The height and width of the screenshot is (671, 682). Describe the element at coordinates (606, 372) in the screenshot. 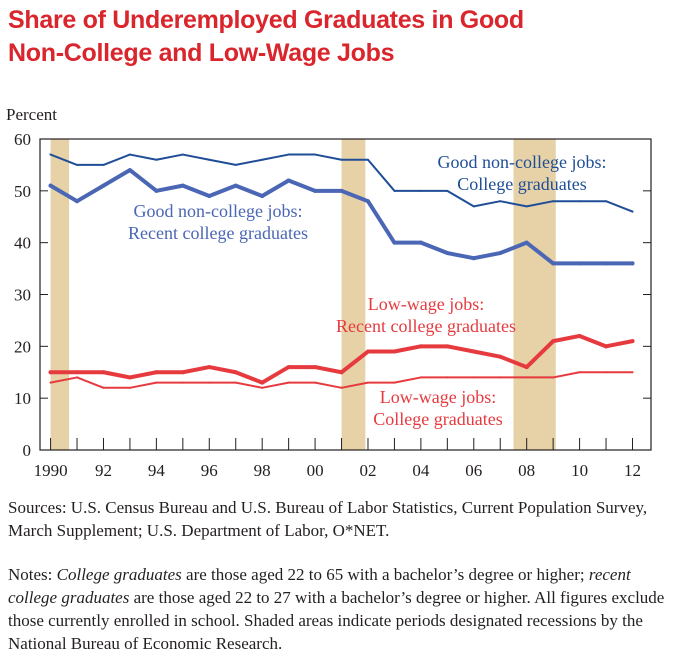

I see `data-point-college-grads-low-wage-2011` at that location.